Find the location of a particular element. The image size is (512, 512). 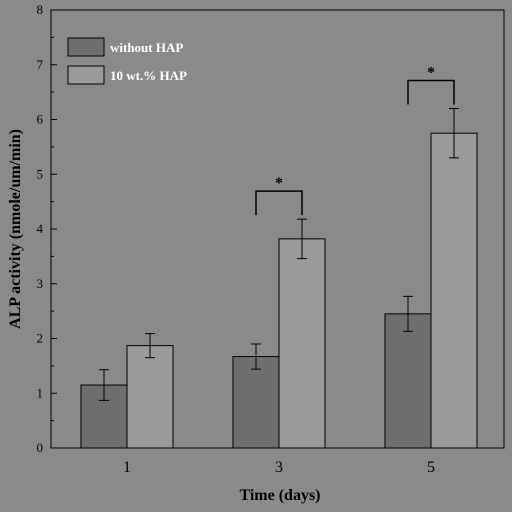

x-tick-label: 5 is located at coordinates (431, 467).